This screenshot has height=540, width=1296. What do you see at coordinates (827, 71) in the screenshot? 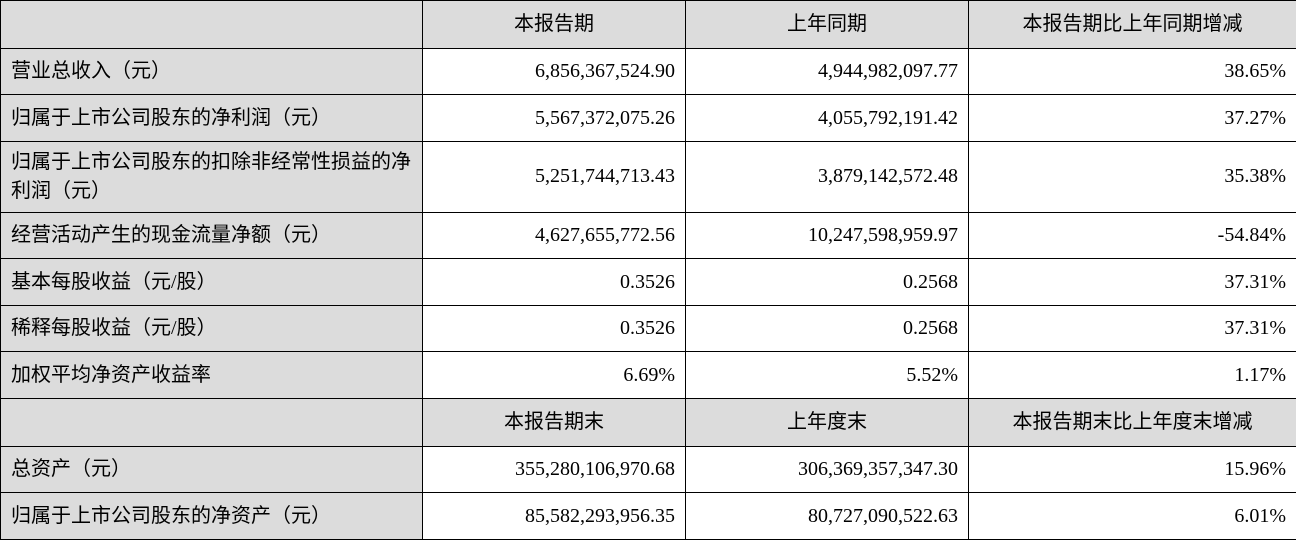
I see `row-value-previous: 4,944,982,097.77` at bounding box center [827, 71].